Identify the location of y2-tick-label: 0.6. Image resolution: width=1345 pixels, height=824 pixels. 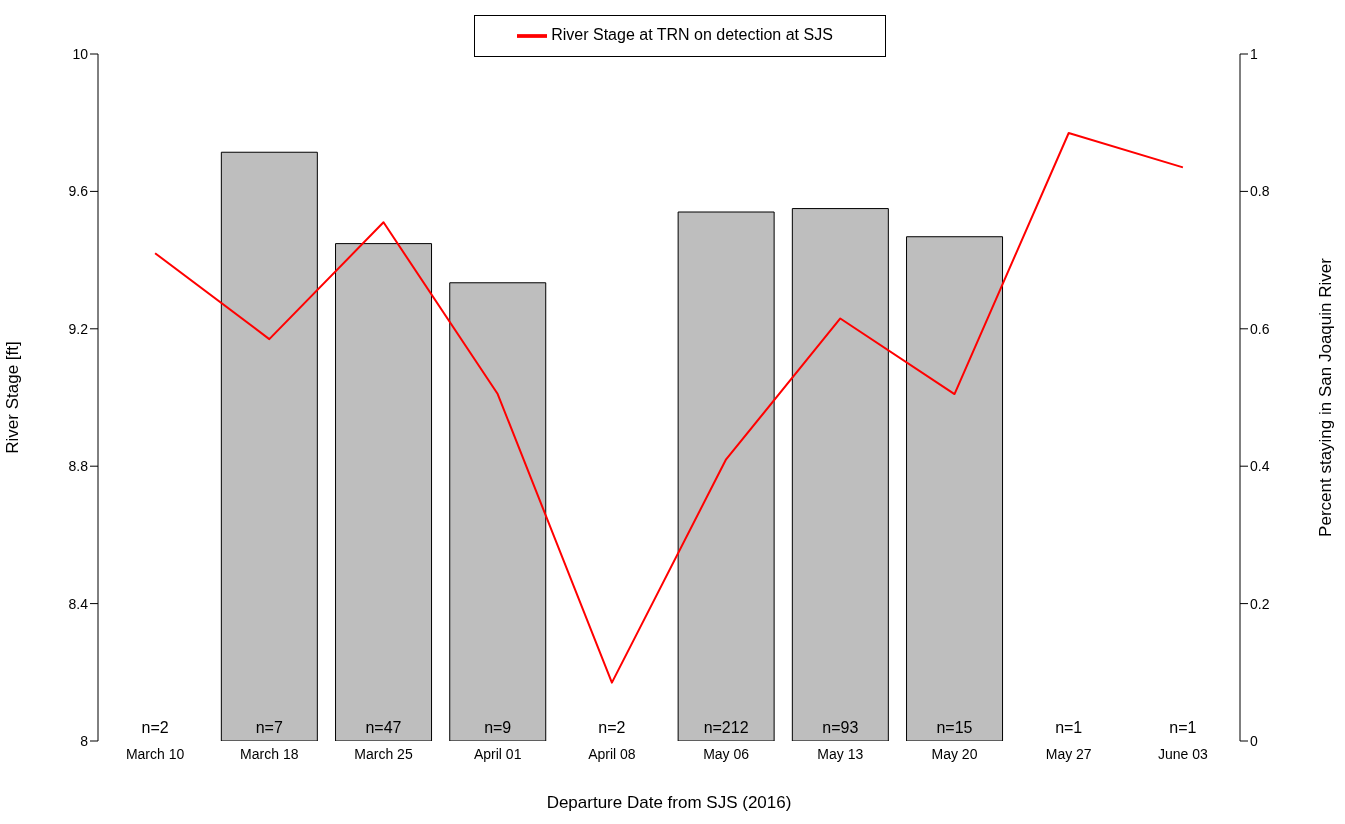
(1260, 328).